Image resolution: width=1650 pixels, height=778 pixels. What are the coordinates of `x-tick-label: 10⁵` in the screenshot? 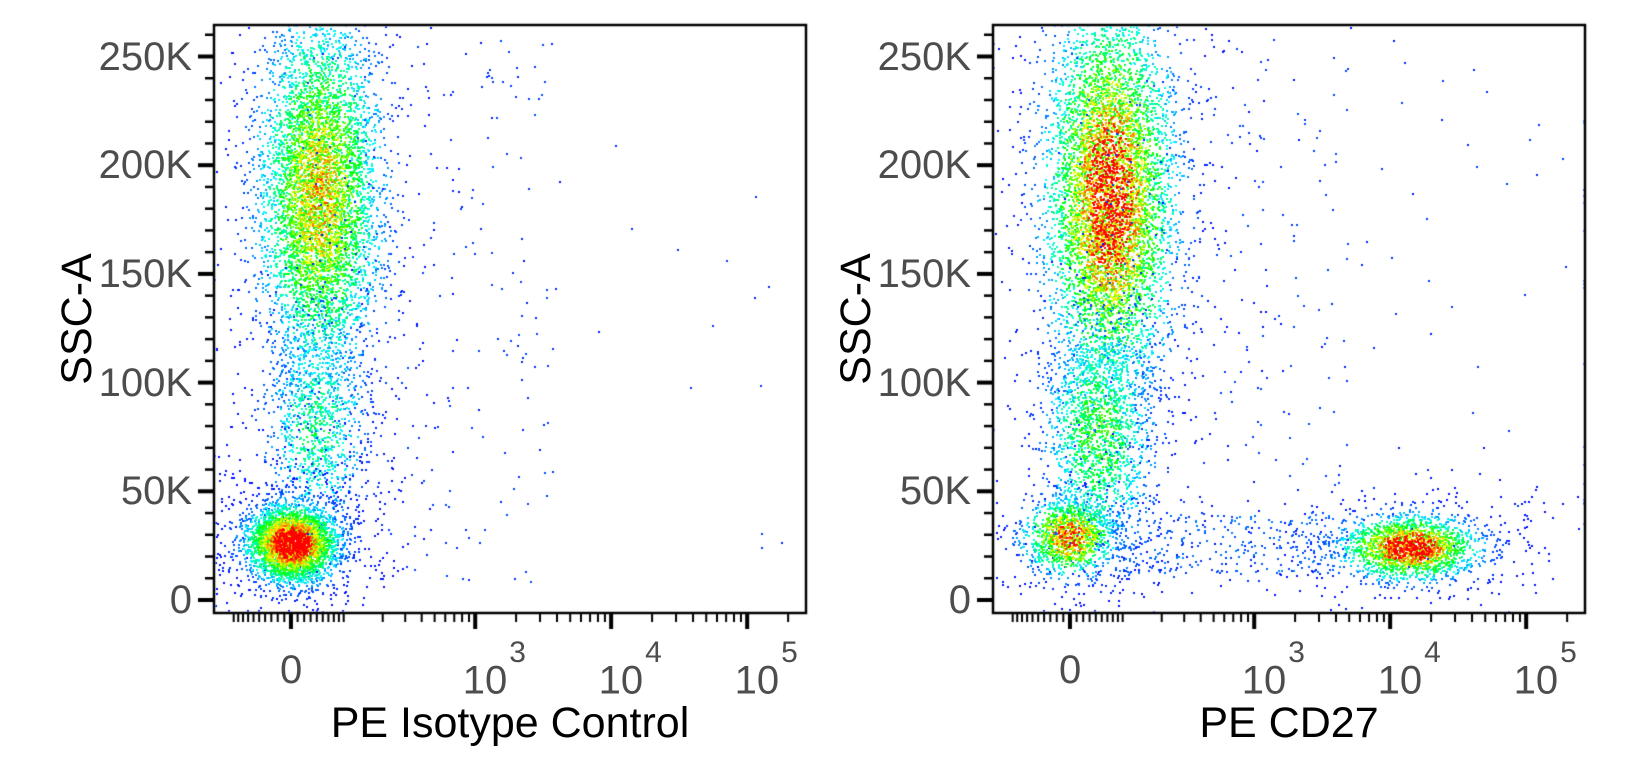 It's located at (1545, 669).